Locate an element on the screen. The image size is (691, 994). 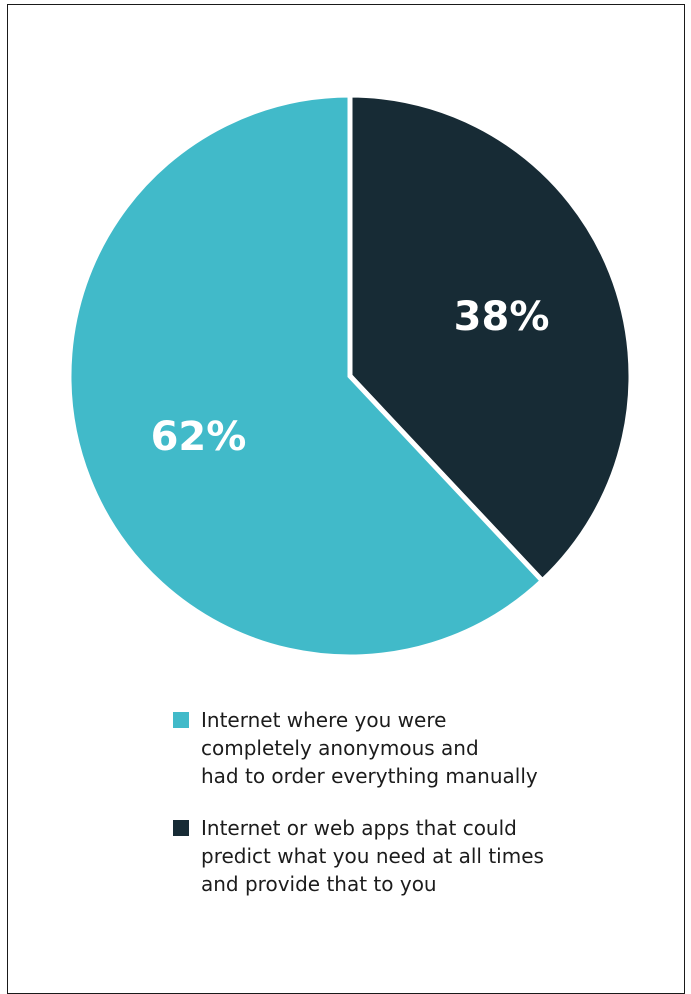
pie-slice-value-label: 38% is located at coordinates (502, 317).